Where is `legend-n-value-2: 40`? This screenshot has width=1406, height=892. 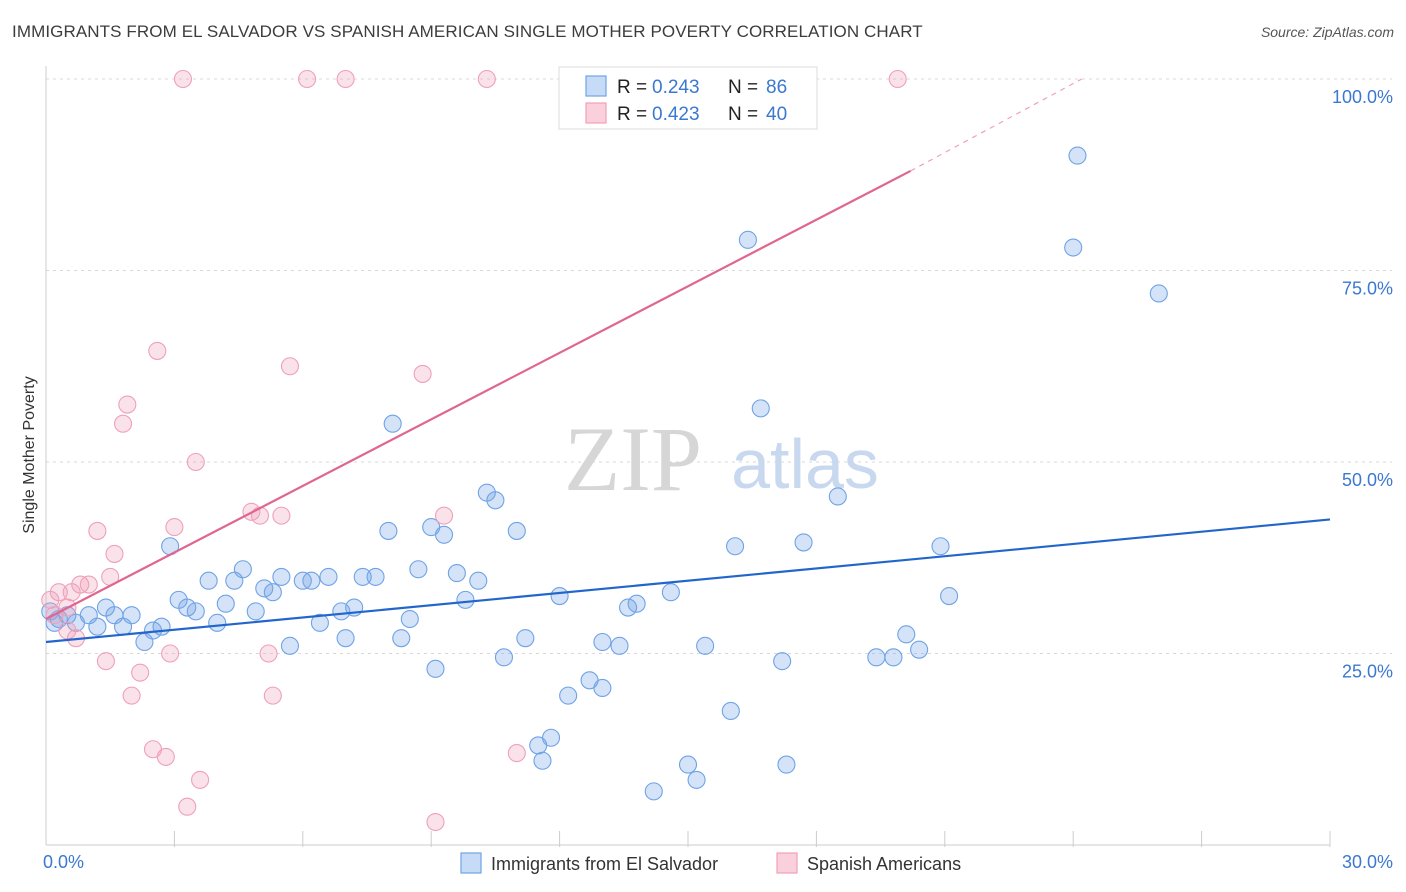 legend-n-value-2: 40 is located at coordinates (776, 114).